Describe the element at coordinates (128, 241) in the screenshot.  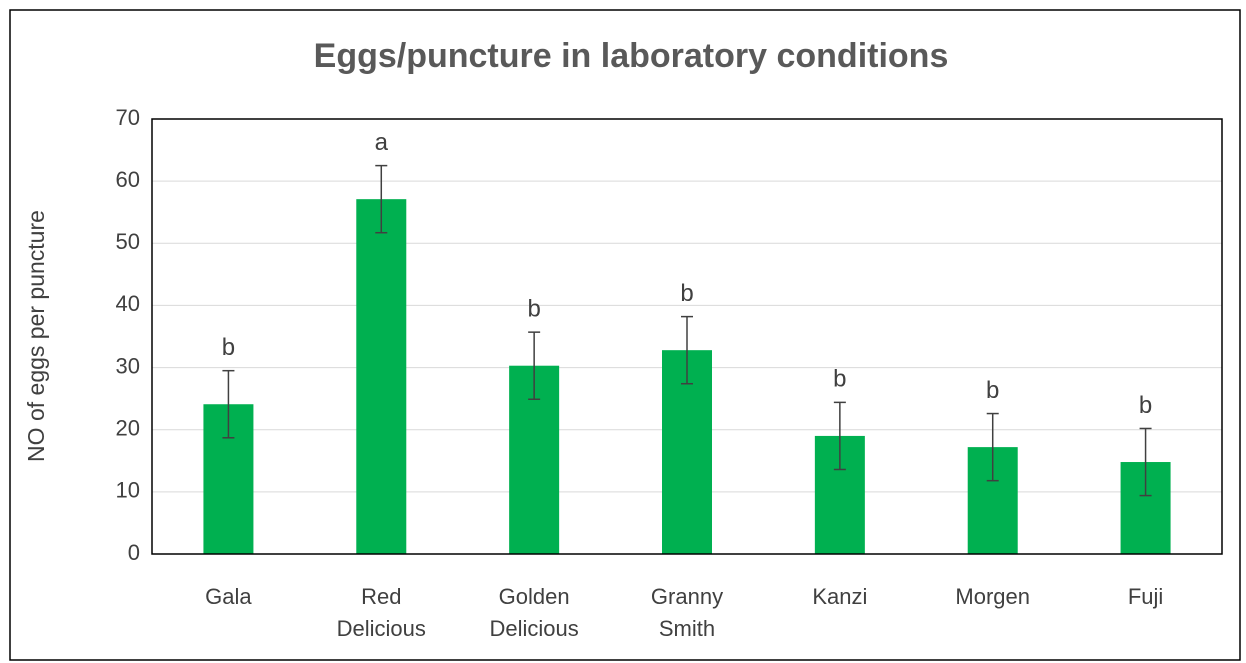
I see `y-tick-label: 50` at that location.